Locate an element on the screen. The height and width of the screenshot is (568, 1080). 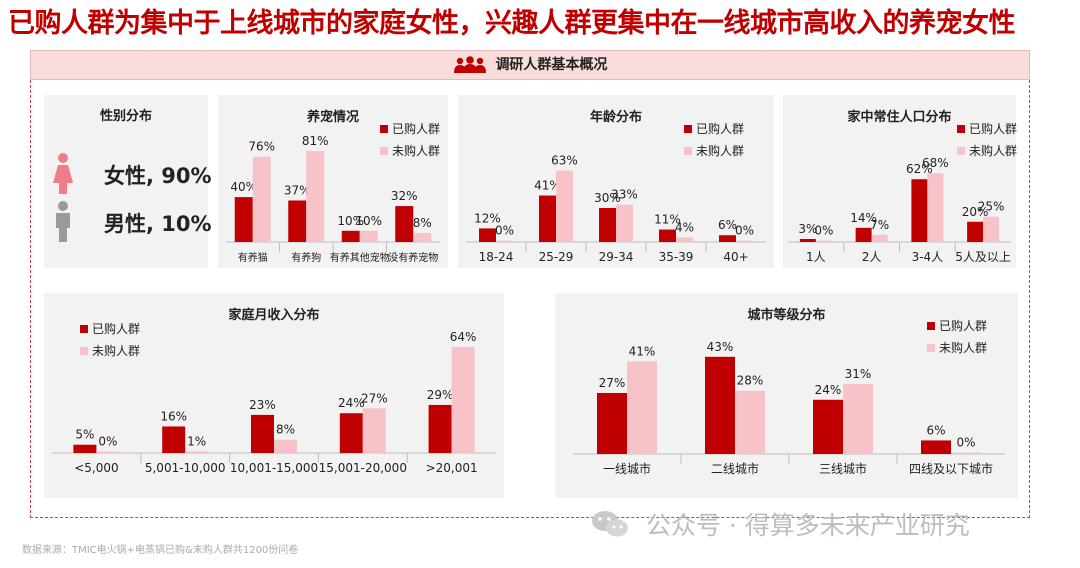
age-data-label: 6% is located at coordinates (727, 225).